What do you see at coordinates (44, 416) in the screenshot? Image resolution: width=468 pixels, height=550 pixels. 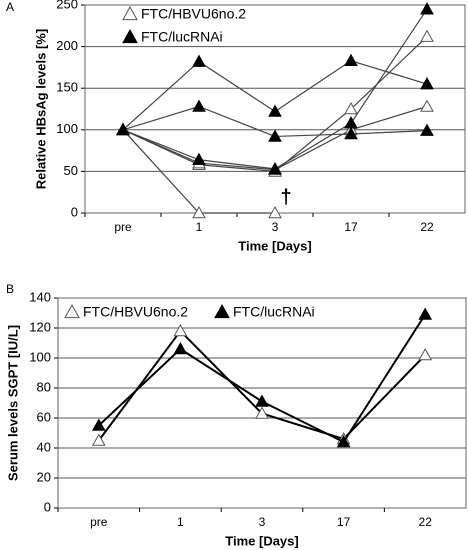 I see `y-tick-label: 60` at bounding box center [44, 416].